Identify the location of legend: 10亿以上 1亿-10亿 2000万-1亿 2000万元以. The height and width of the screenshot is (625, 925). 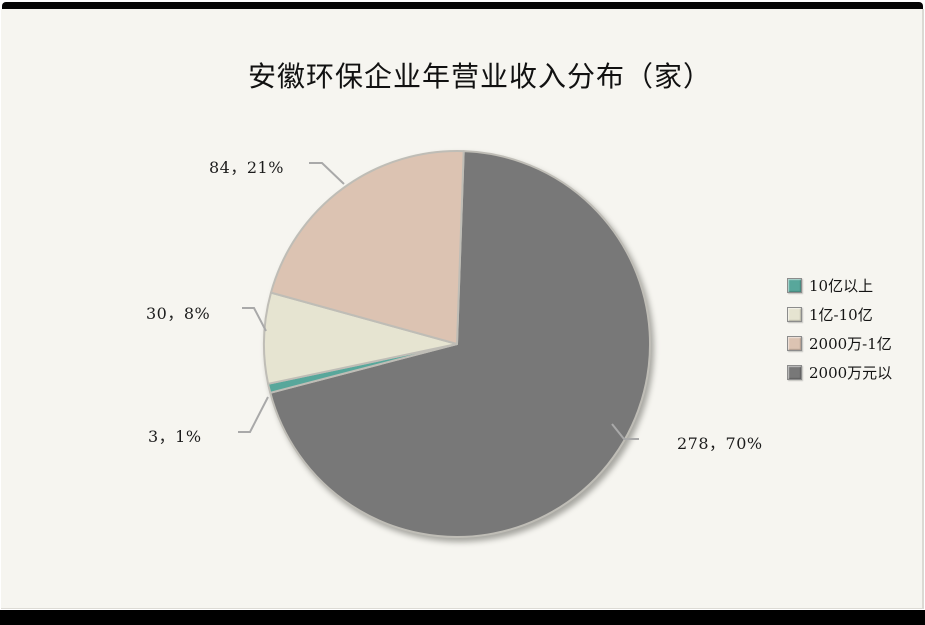
(855, 332).